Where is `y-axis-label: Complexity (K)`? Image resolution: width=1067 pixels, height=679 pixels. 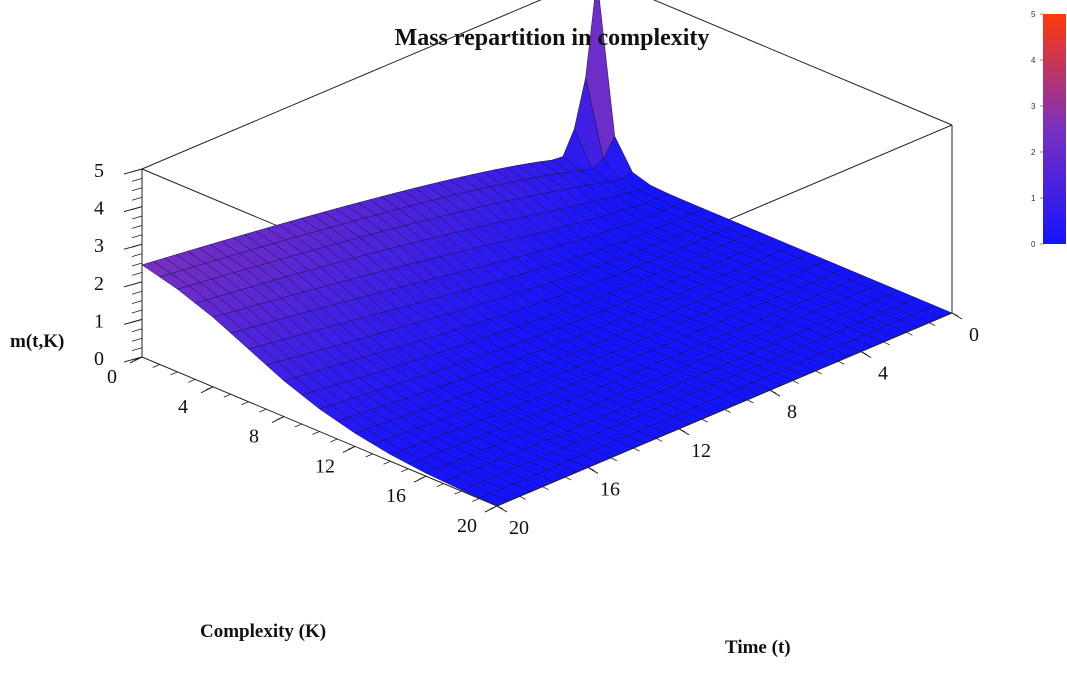
y-axis-label: Complexity (K) is located at coordinates (263, 631).